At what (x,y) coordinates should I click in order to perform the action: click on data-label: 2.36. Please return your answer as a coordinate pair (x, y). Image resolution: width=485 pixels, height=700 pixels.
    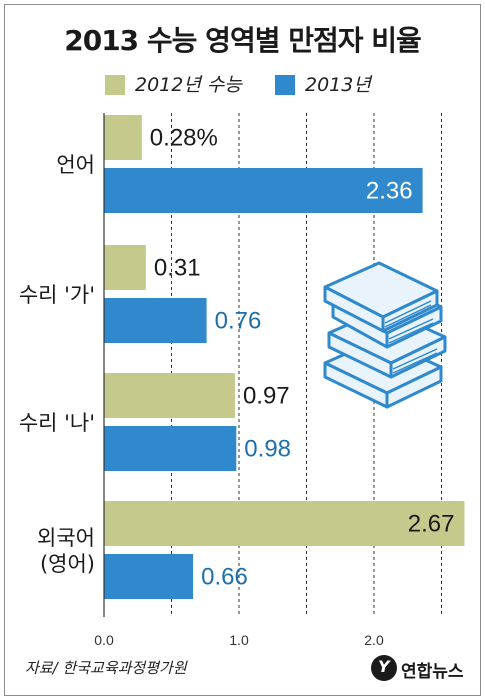
    Looking at the image, I should click on (389, 191).